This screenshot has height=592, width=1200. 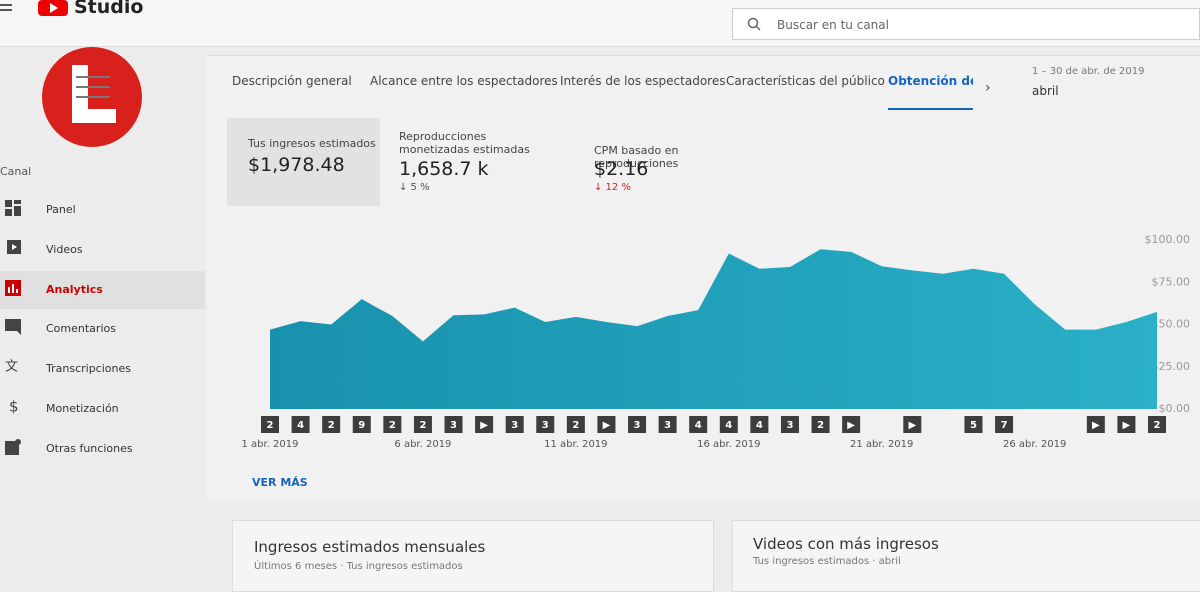 What do you see at coordinates (575, 444) in the screenshot?
I see `x-tick-label: 11 abr. 2019` at bounding box center [575, 444].